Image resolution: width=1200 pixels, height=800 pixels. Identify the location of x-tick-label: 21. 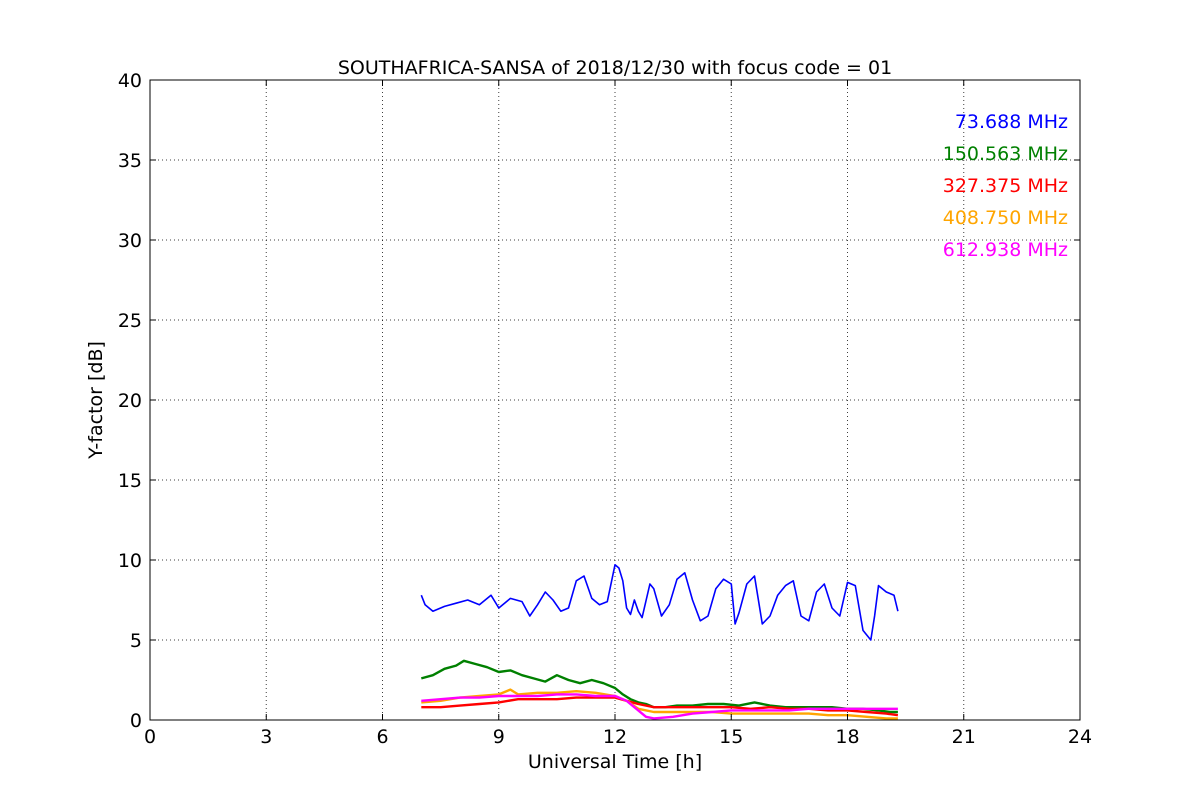
(964, 737).